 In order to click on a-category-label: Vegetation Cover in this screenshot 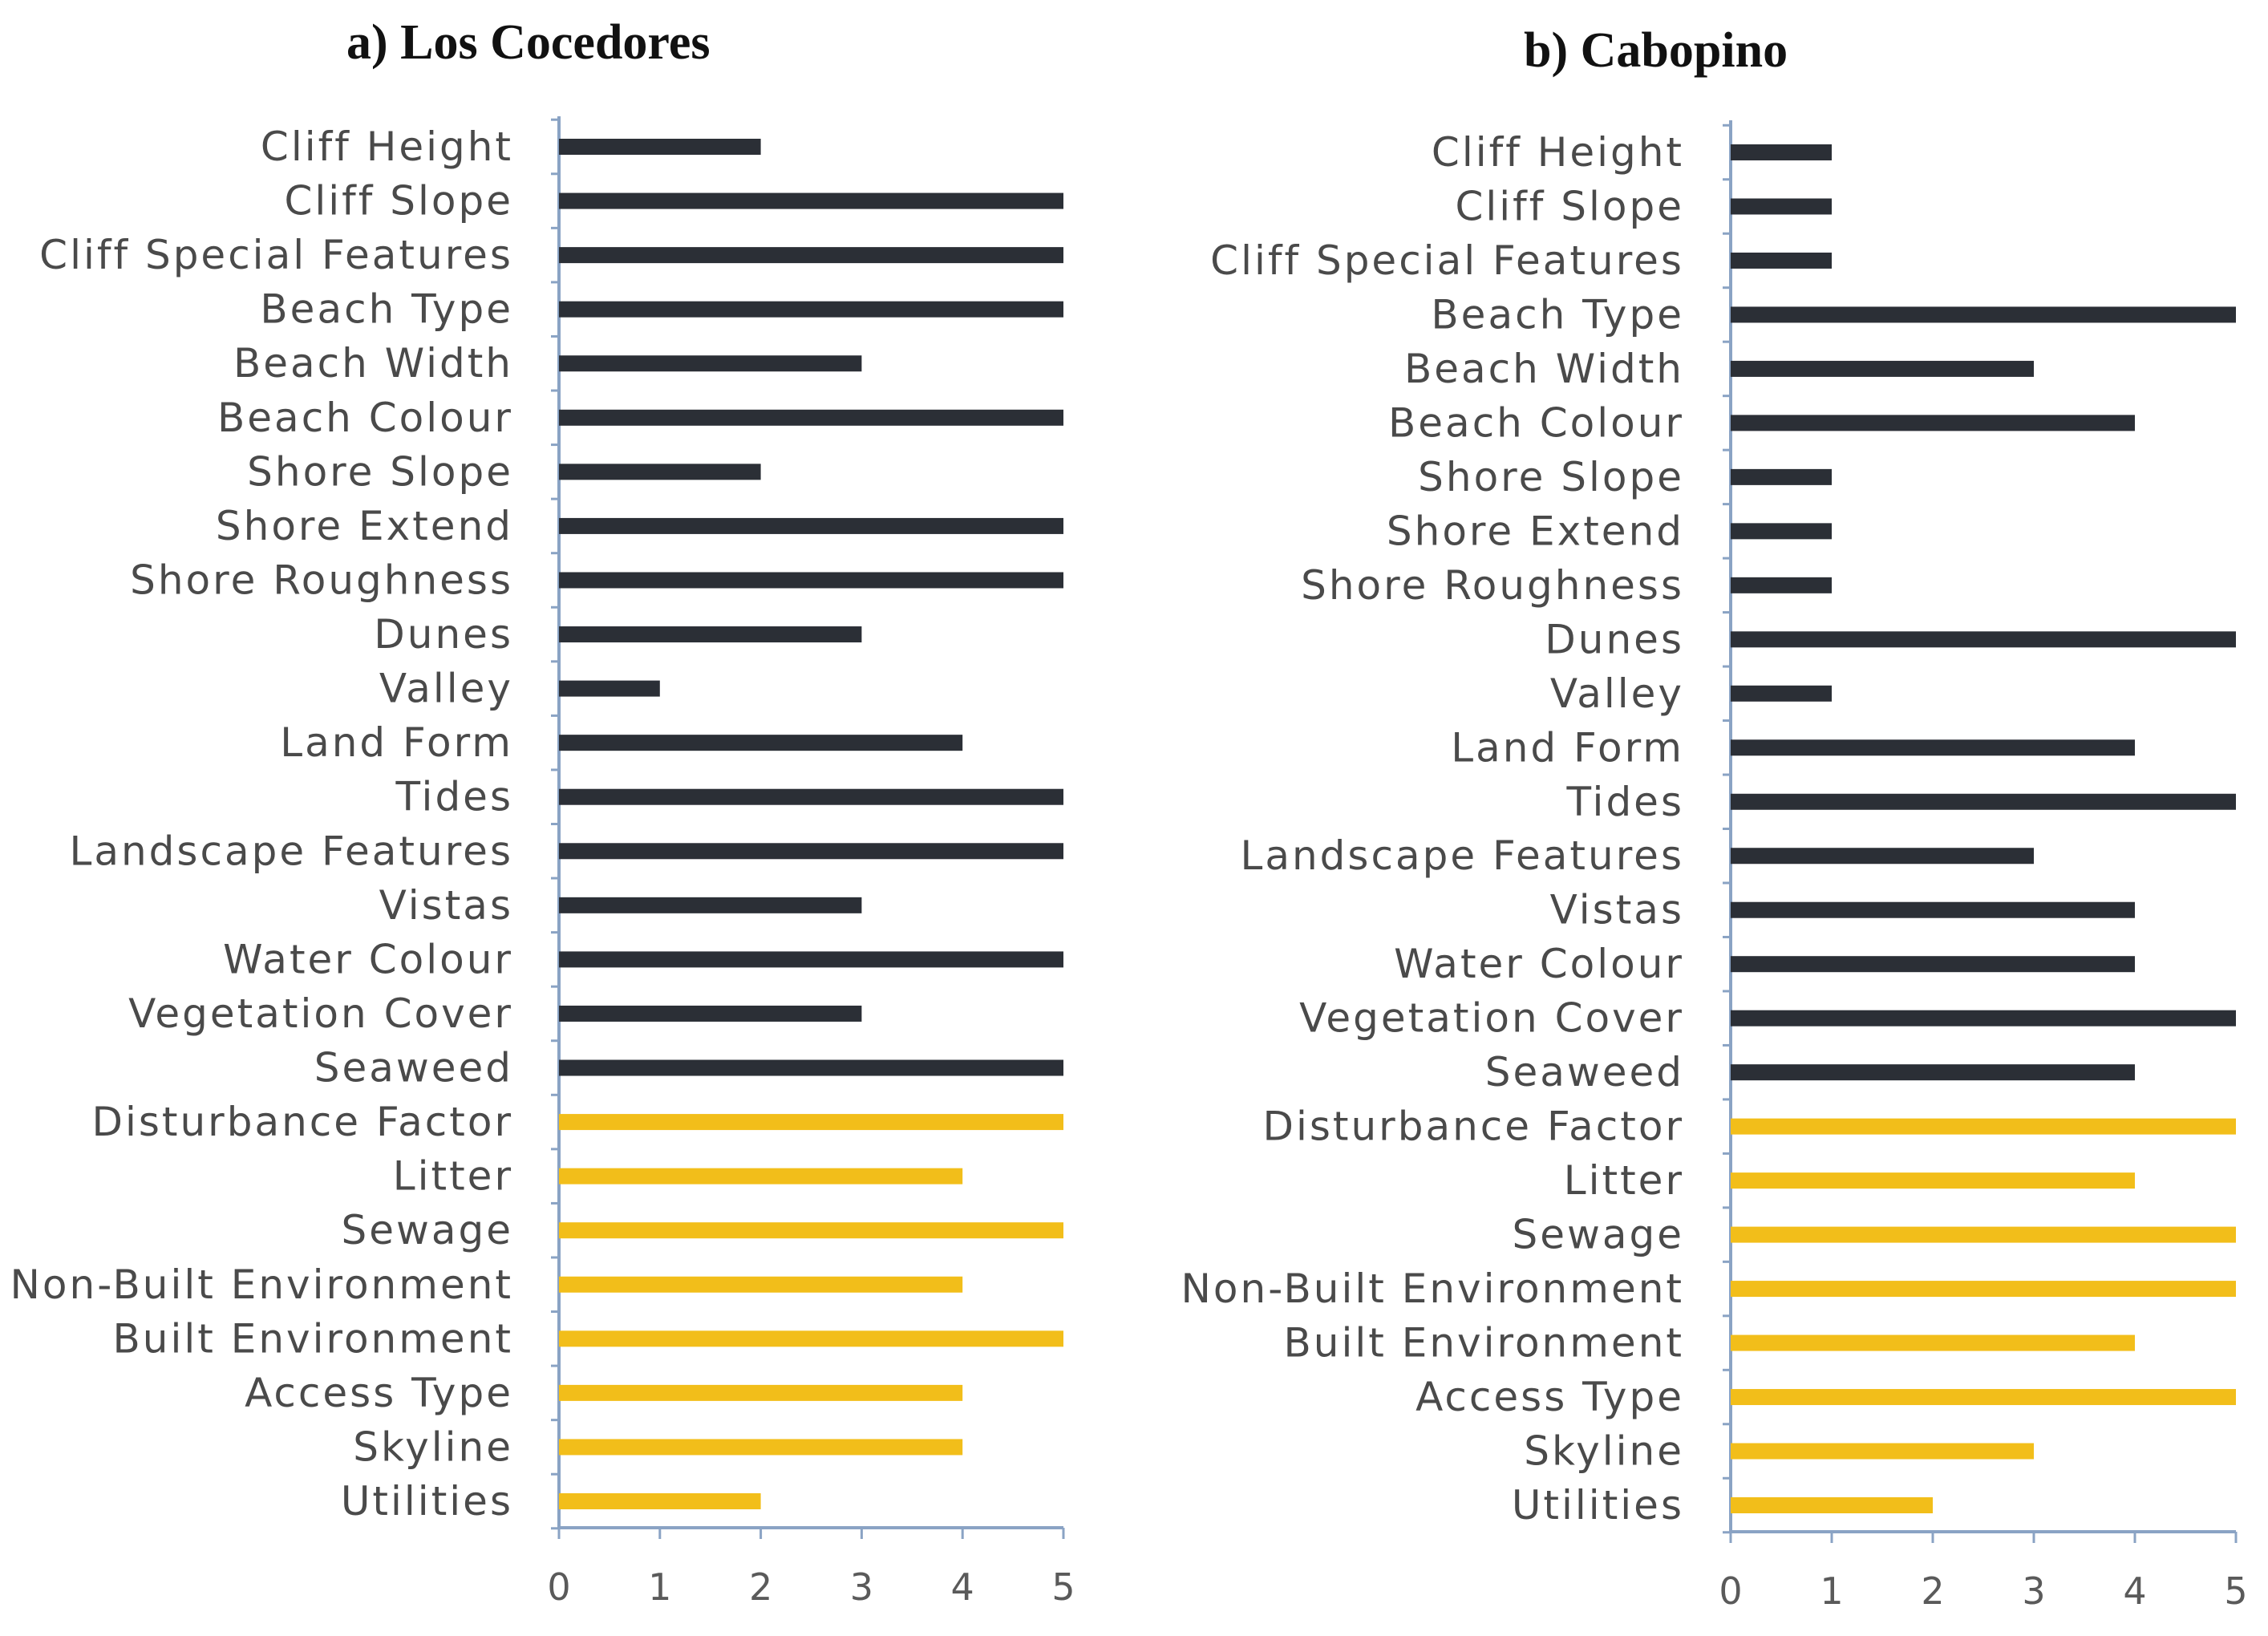, I will do `click(320, 1014)`.